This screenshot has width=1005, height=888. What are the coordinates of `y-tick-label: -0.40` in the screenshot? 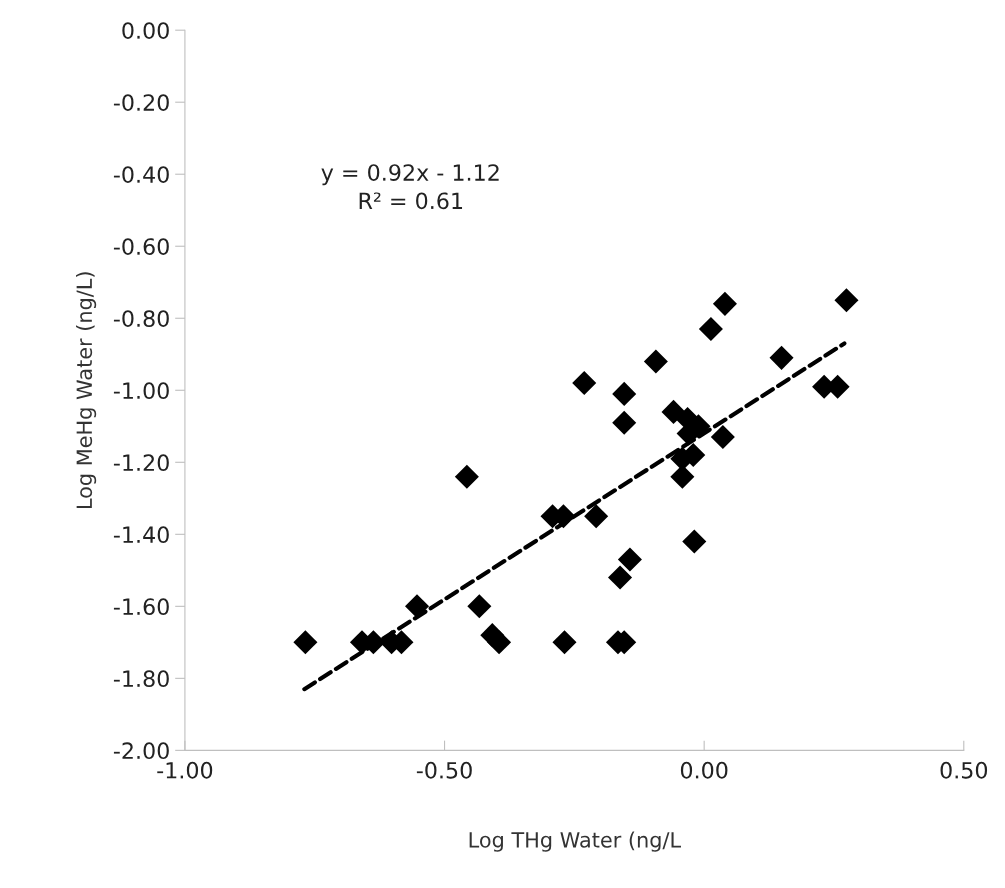 It's located at (141, 174).